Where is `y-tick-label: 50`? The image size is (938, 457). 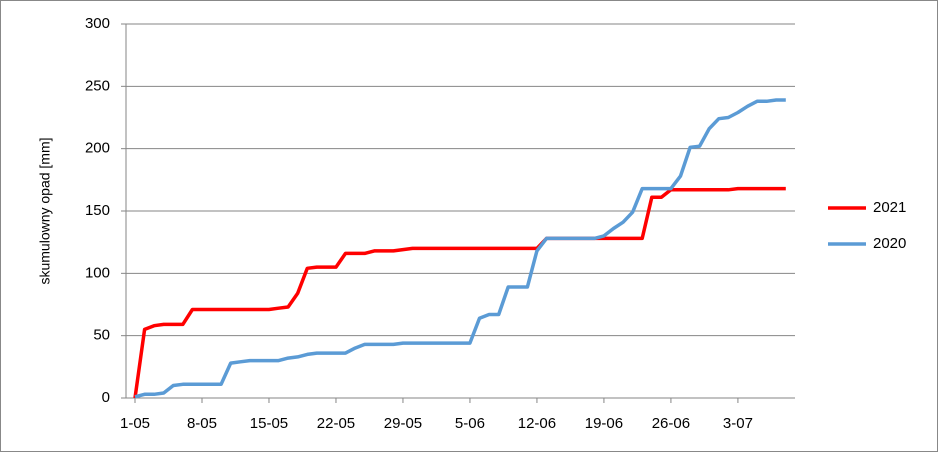 y-tick-label: 50 is located at coordinates (101, 335).